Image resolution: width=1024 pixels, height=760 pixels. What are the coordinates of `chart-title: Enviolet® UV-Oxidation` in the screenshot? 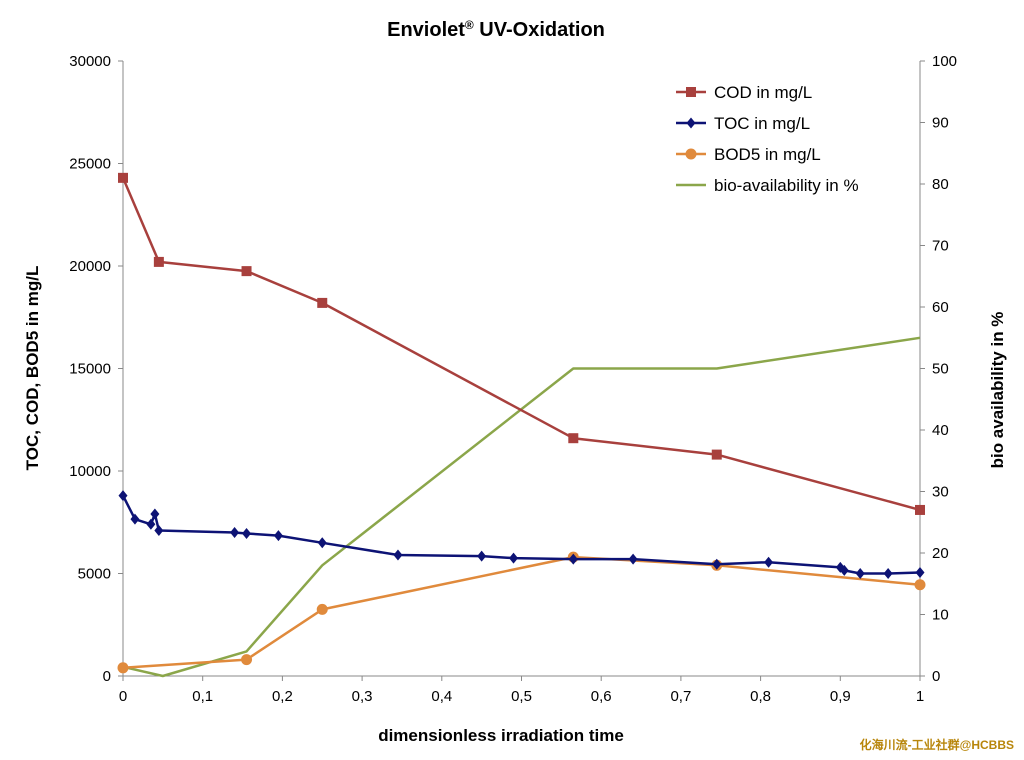 It's located at (496, 29).